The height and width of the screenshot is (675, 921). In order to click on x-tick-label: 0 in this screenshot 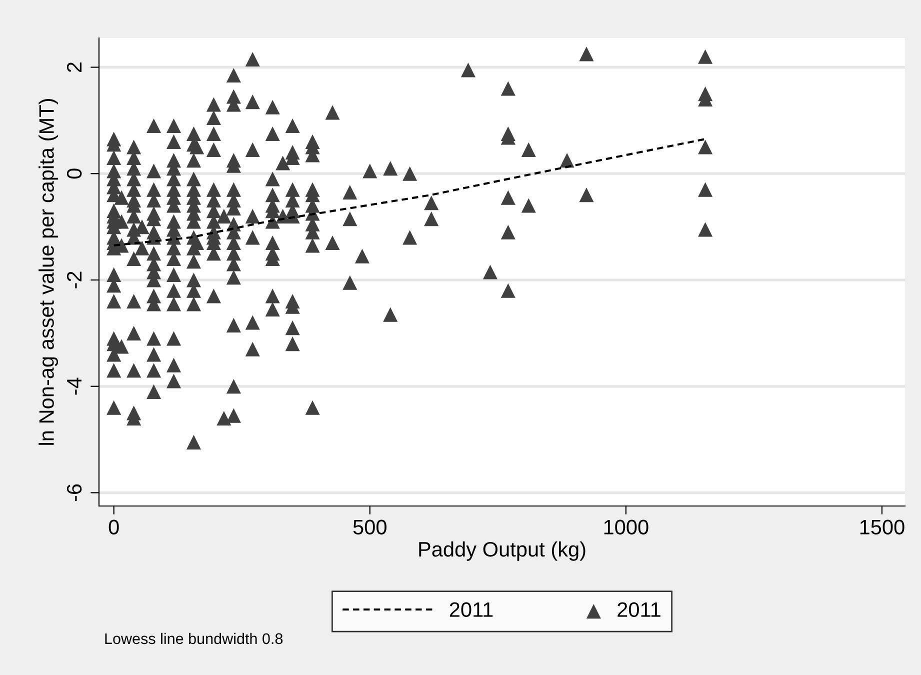, I will do `click(113, 527)`.